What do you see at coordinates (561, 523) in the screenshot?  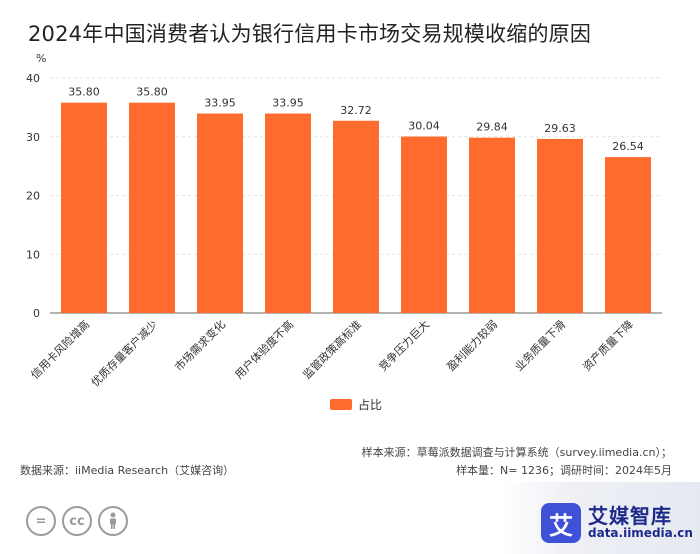 I see `brand-logo-icon: 艾` at bounding box center [561, 523].